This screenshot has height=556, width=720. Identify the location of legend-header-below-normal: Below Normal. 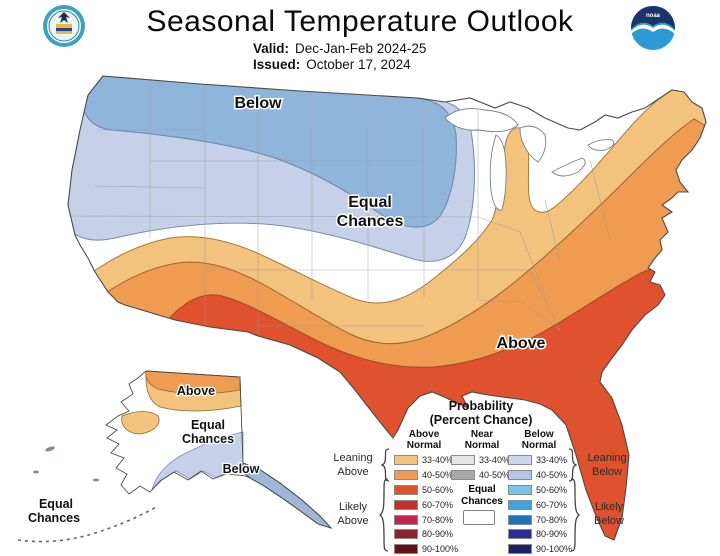
(539, 440).